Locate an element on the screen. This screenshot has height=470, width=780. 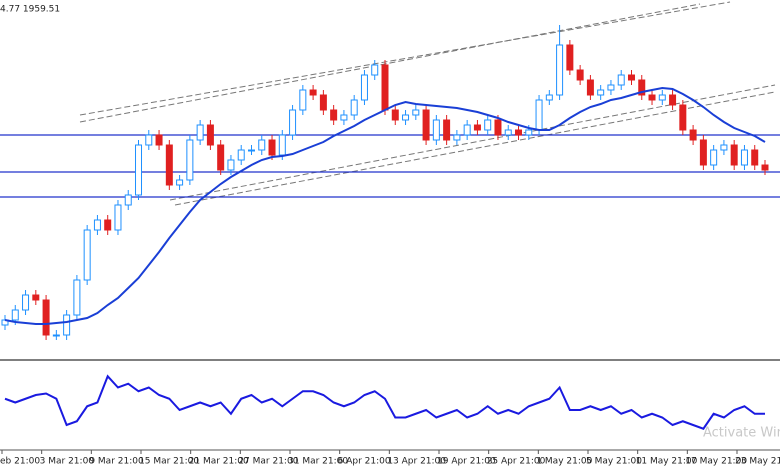
x-tick-label: 1 May 21:00 is located at coordinates (564, 462).